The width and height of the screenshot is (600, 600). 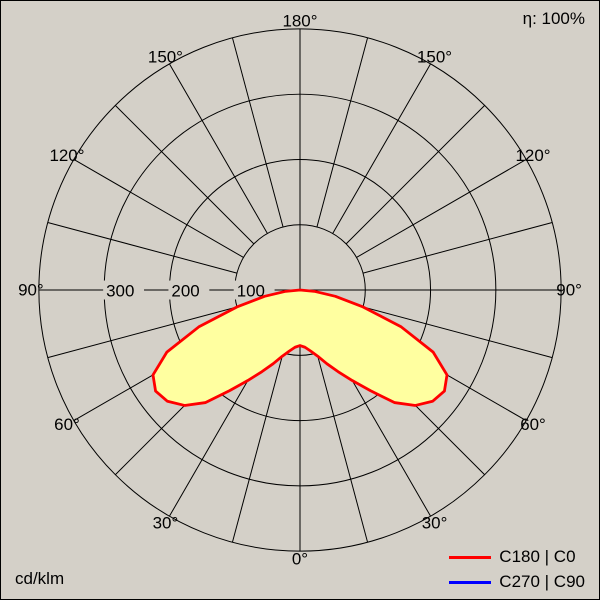 I want to click on legend-line-c180-c0, so click(x=470, y=557).